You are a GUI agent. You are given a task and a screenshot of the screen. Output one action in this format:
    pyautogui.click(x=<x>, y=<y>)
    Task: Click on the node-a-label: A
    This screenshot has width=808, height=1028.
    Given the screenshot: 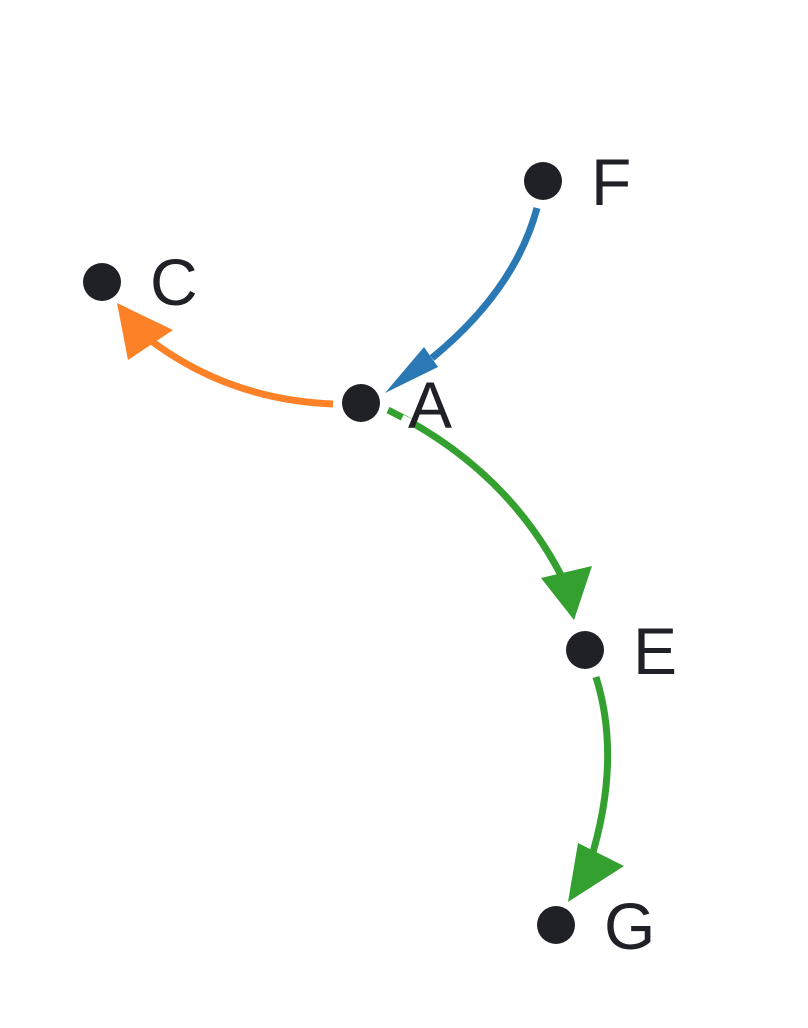 What is the action you would take?
    pyautogui.click(x=430, y=405)
    